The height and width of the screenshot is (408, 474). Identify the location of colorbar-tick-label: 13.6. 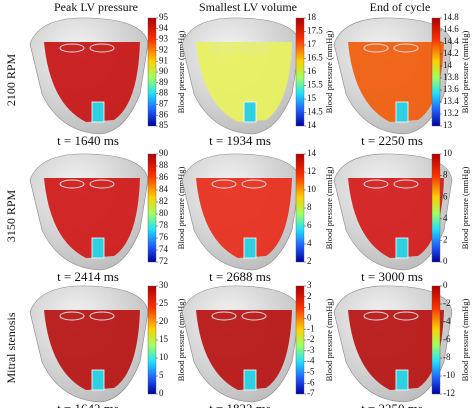
(451, 89).